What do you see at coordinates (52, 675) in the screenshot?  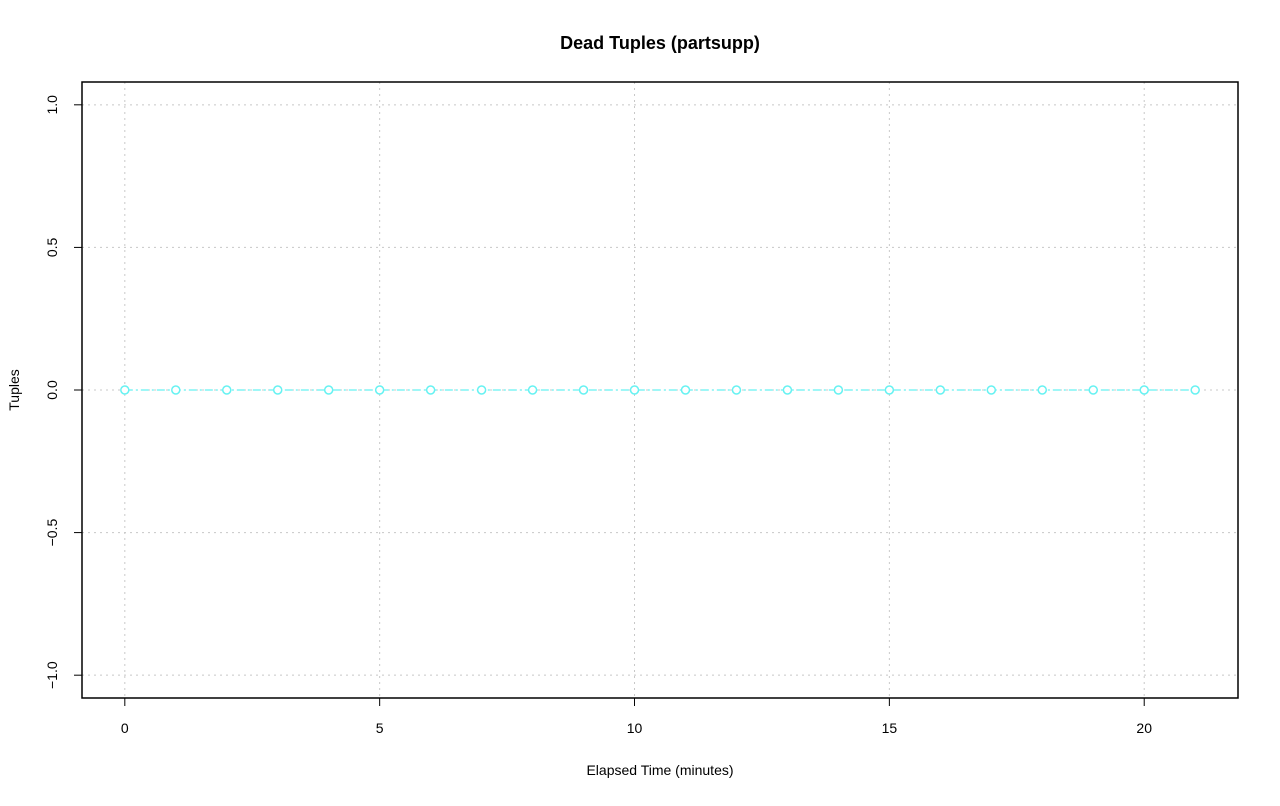 I see `y-tick-label: −1.0` at bounding box center [52, 675].